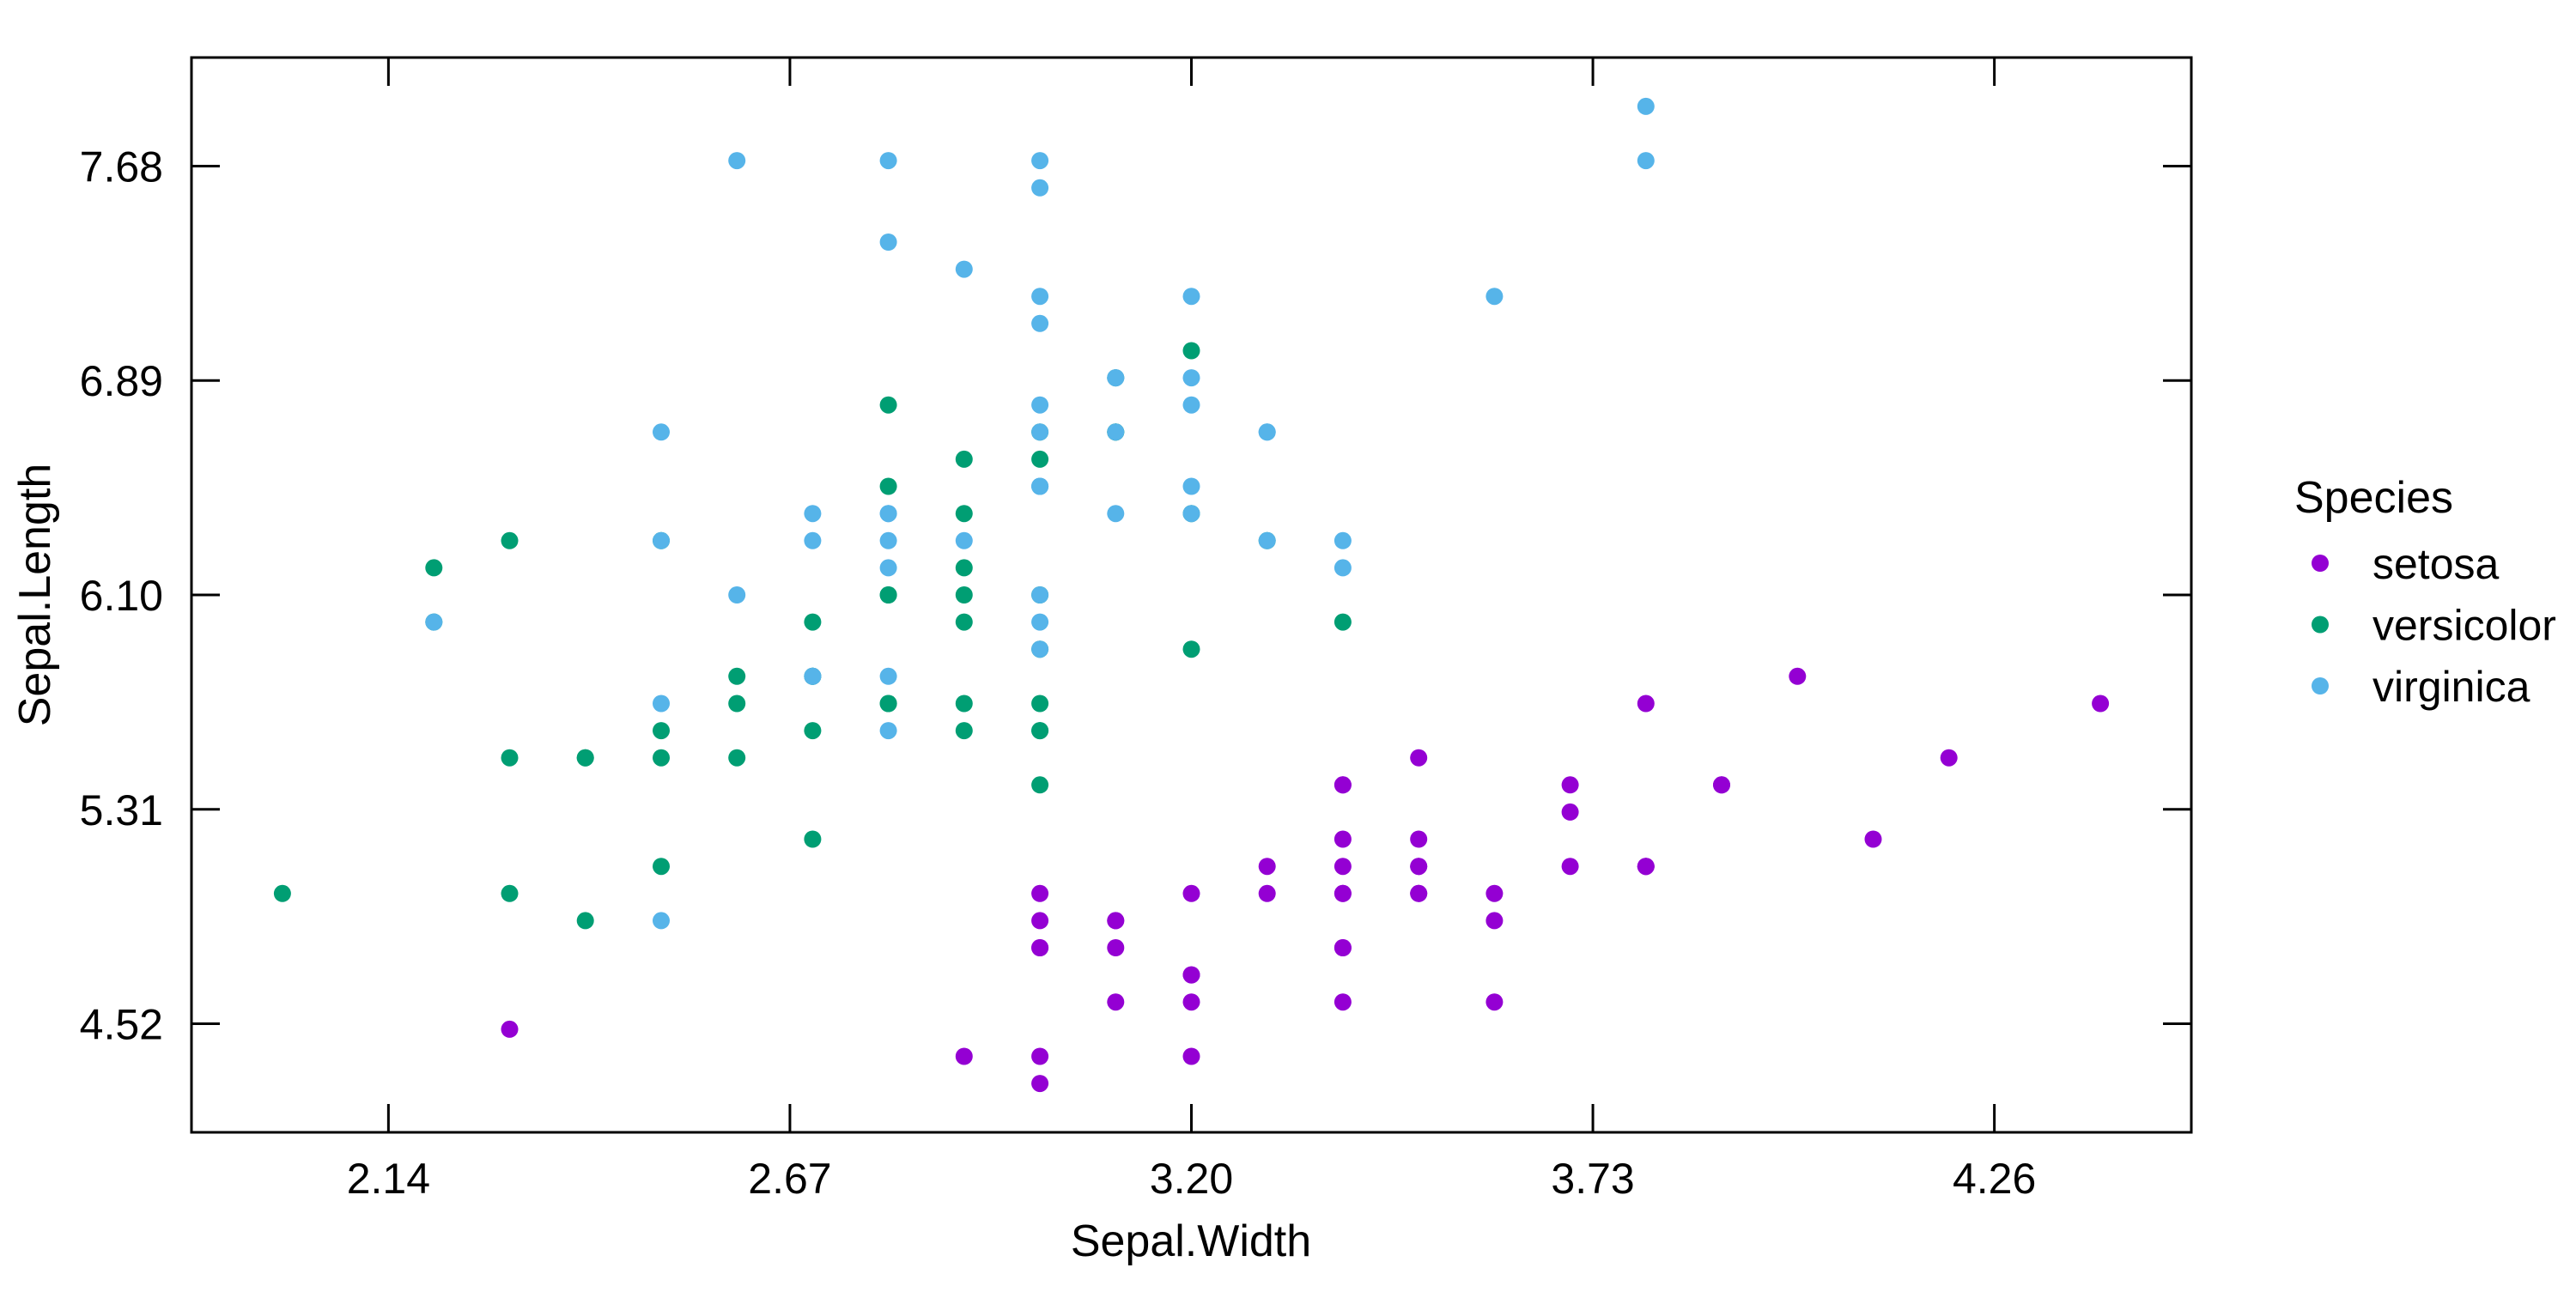 Image resolution: width=2576 pixels, height=1292 pixels. Describe the element at coordinates (2464, 626) in the screenshot. I see `legend-label-versicolor: versicolor` at that location.